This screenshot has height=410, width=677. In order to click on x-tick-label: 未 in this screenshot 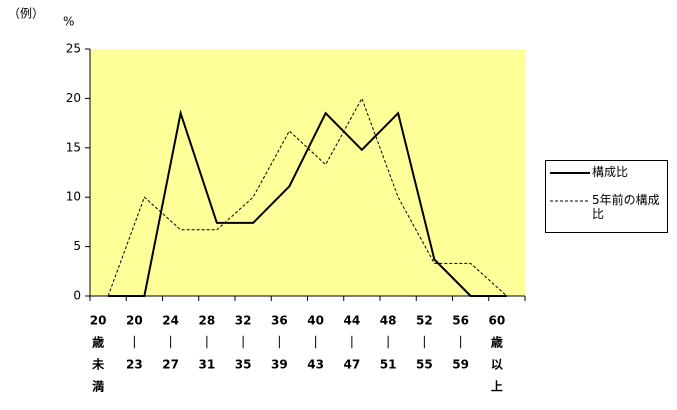, I will do `click(97, 364)`.